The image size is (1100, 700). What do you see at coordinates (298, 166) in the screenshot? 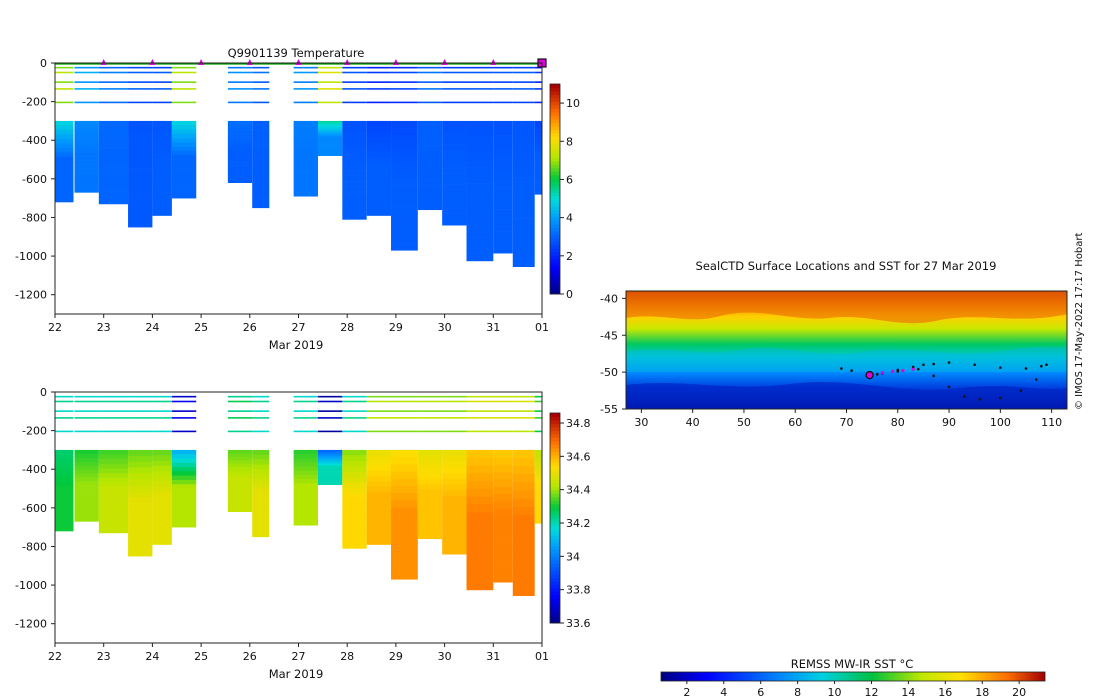
I see `temperature-profiles` at bounding box center [298, 166].